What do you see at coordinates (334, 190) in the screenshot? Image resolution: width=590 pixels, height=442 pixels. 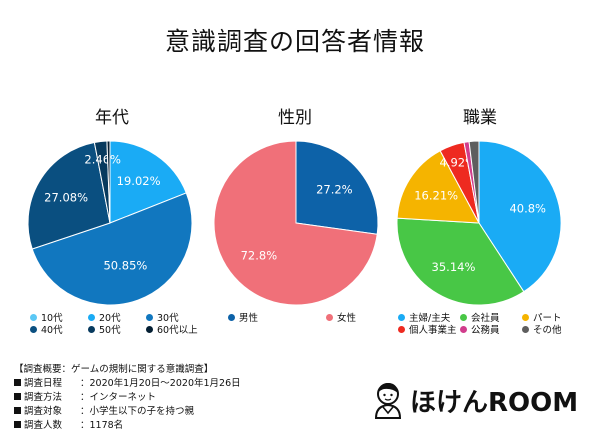 I see `slice-label-1-0: 27.2%` at bounding box center [334, 190].